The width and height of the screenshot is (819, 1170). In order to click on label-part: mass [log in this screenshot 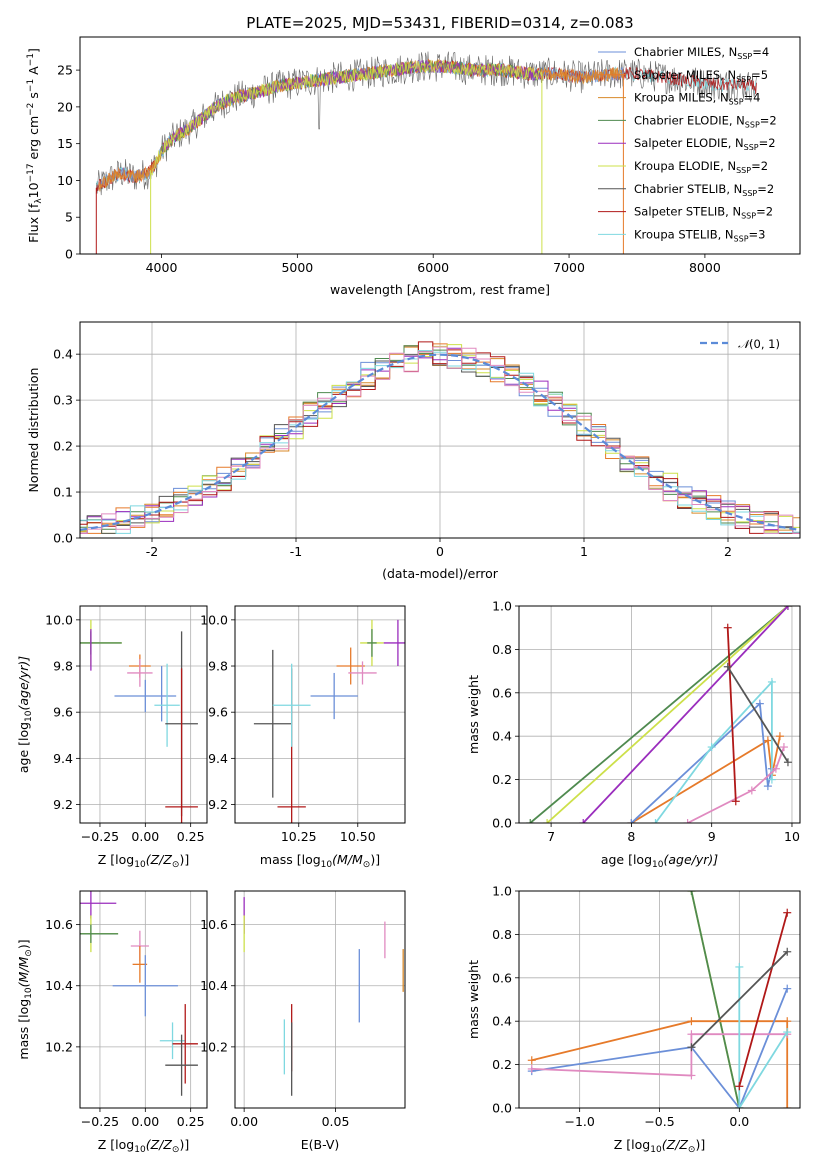, I will do `click(290, 859)`.